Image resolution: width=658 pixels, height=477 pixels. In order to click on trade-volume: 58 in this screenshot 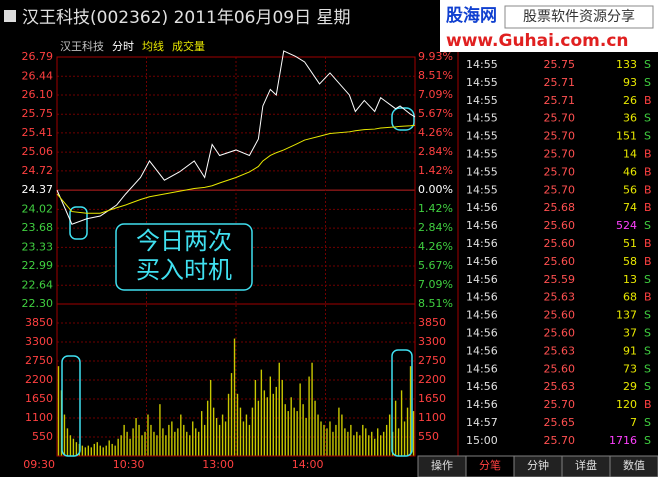, I will do `click(630, 261)`.